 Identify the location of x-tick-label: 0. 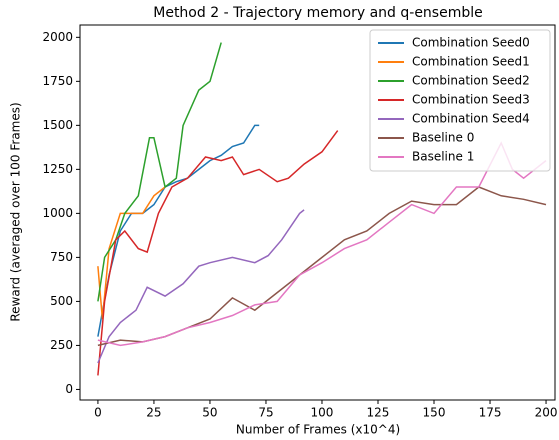
(98, 413).